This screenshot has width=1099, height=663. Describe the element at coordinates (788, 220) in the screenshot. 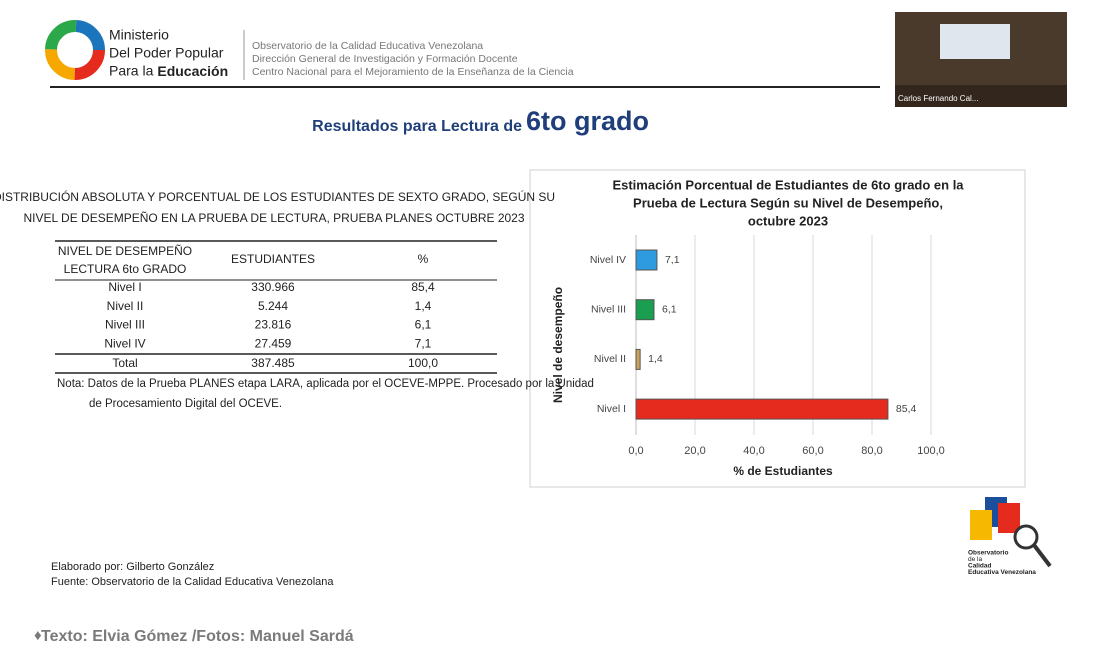

I see `chart-title: octubre 2023` at that location.